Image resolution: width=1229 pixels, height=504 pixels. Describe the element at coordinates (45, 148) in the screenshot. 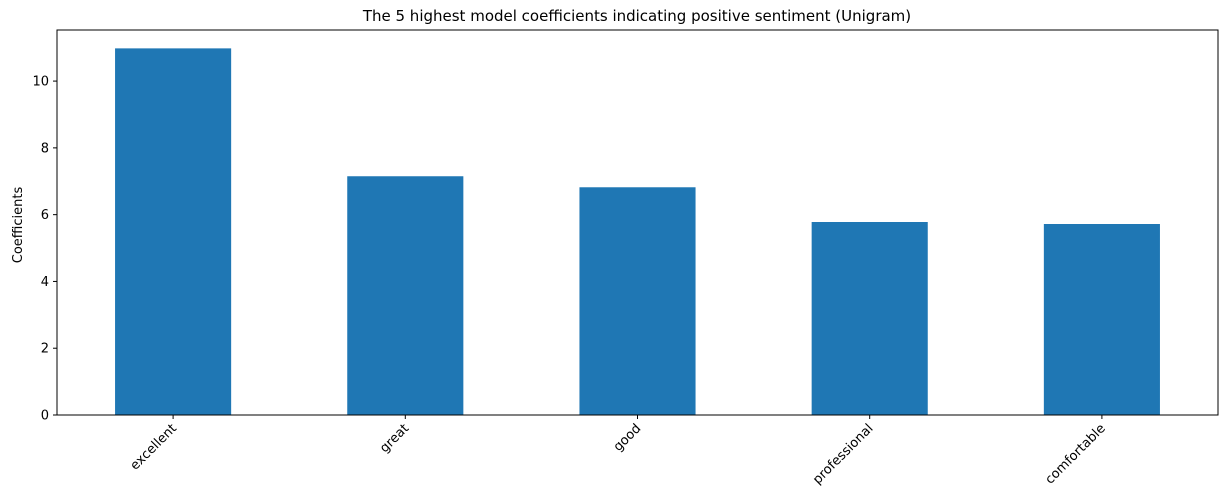

I see `y-tick-label: 8` at that location.